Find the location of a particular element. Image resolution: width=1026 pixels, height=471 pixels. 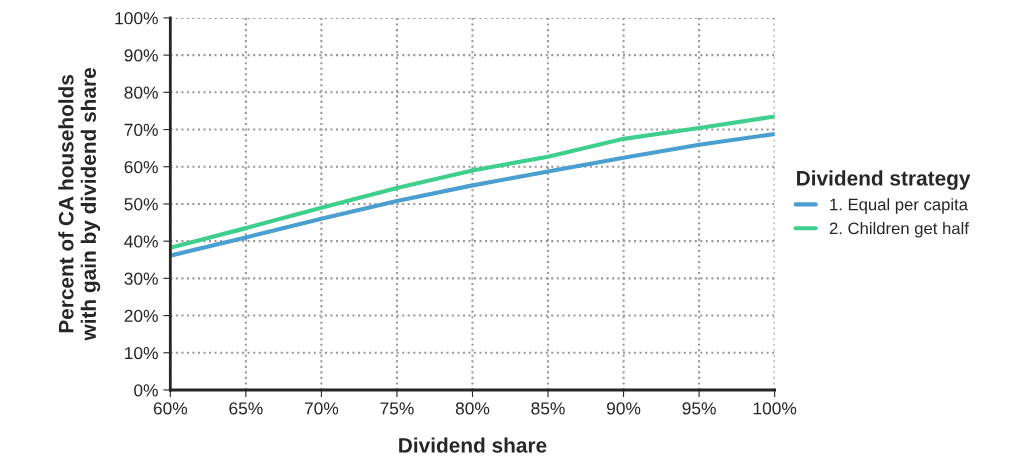

y-axis-title: Percent of CA households with gain by dividend share is located at coordinates (79, 204).